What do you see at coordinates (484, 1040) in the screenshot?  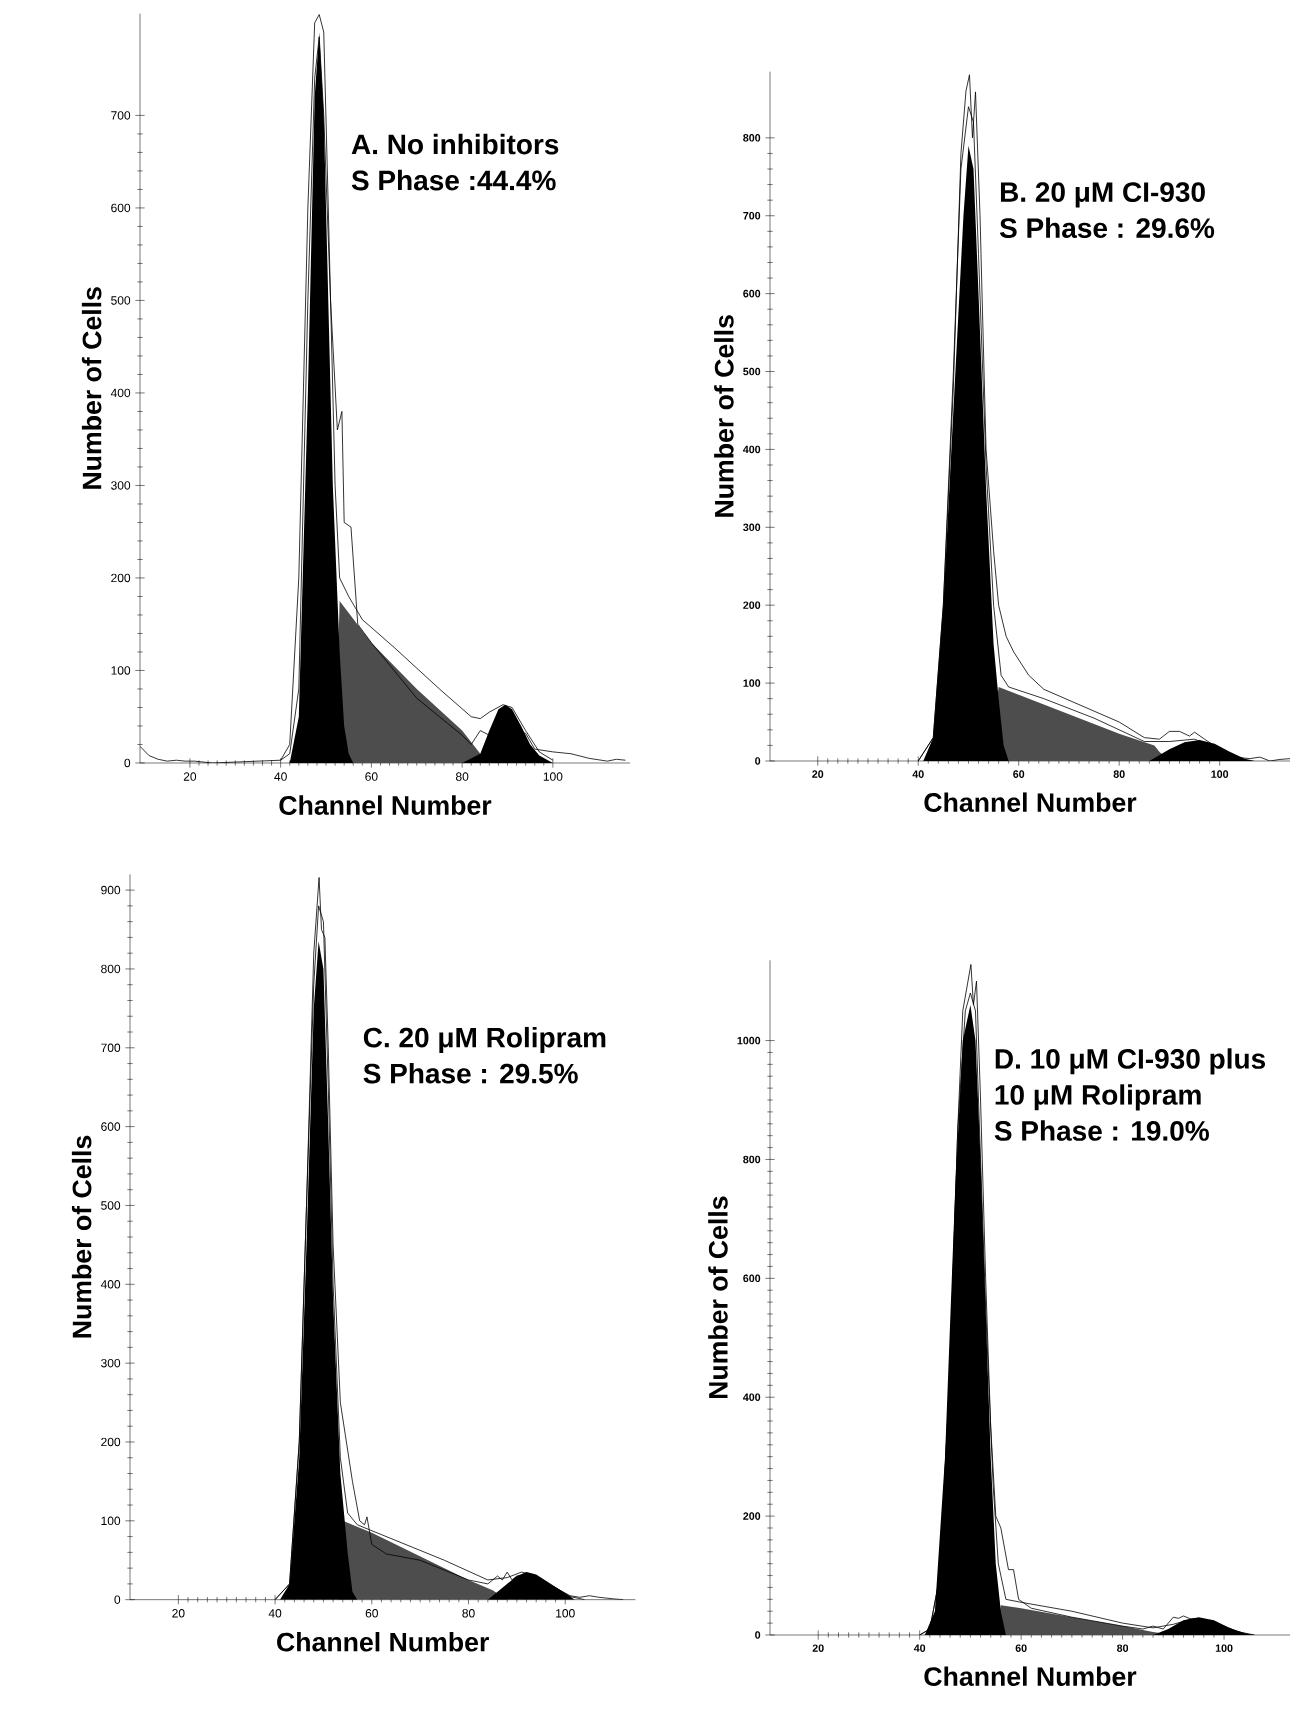 I see `annotation: C. 20 μM Rolipram` at bounding box center [484, 1040].